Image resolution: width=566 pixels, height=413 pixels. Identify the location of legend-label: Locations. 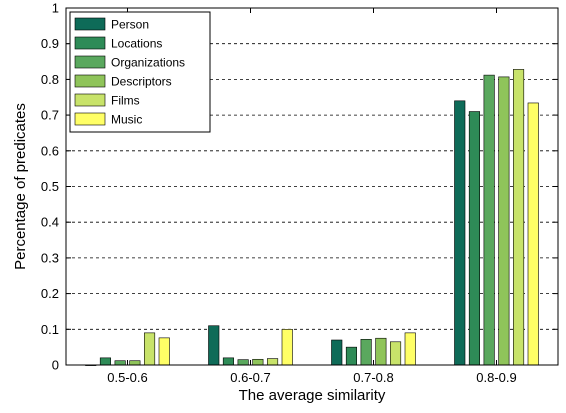
(136, 44).